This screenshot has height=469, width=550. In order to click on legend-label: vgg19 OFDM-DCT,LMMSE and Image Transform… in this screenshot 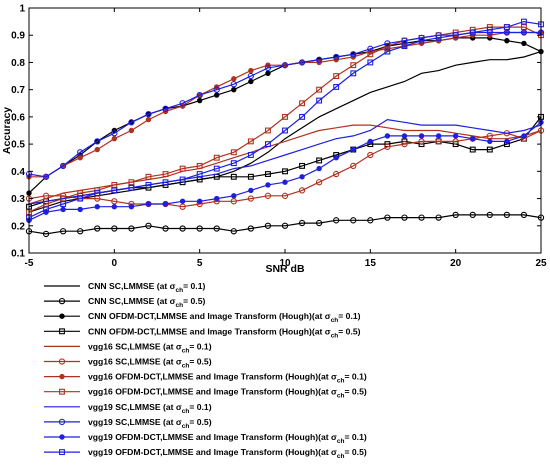, I will do `click(227, 453)`.